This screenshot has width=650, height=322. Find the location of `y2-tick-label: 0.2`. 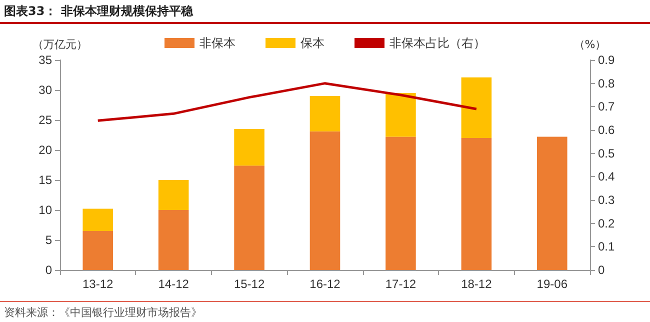

y2-tick-label: 0.2 is located at coordinates (607, 223).